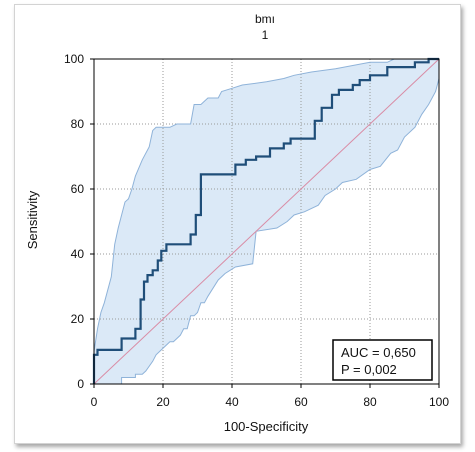  I want to click on y-tick-label: 60, so click(78, 189).